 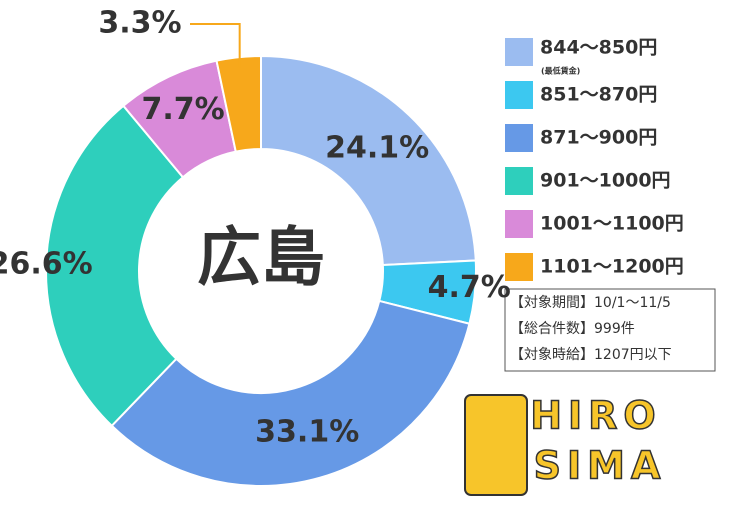 I want to click on value-label: 7.7%, so click(x=183, y=109).